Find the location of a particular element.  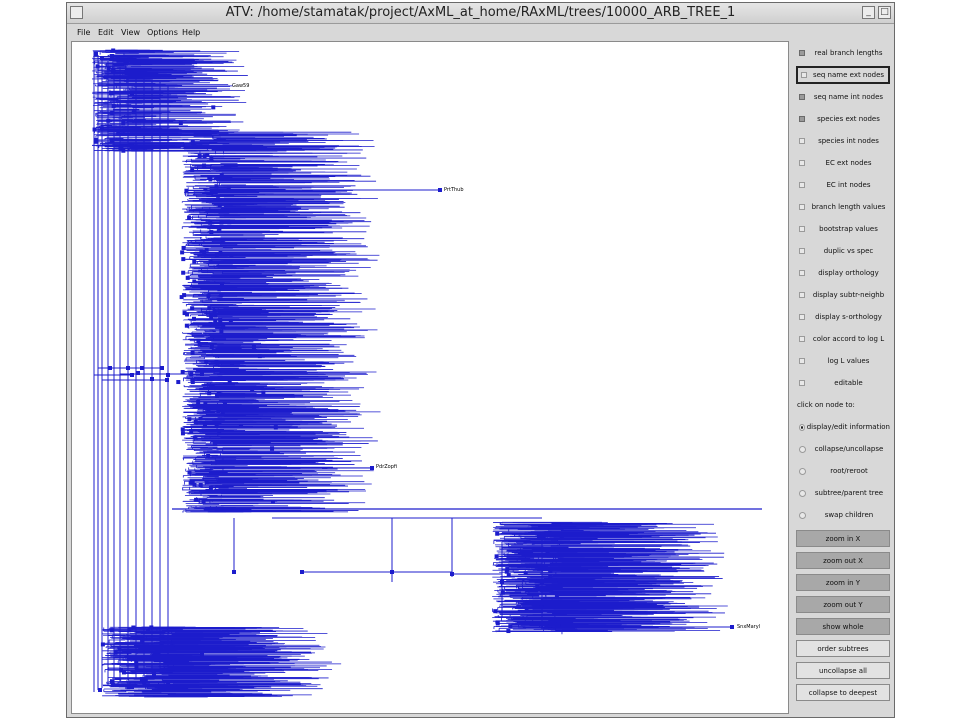

order-subtrees-button: order subtrees is located at coordinates (843, 648).